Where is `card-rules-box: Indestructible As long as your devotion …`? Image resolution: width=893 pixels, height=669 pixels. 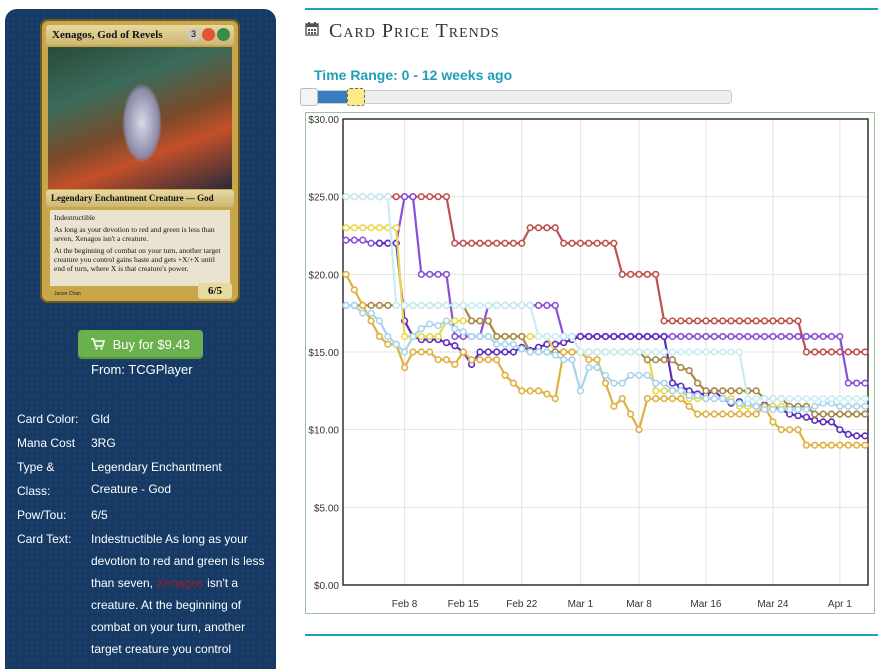 card-rules-box: Indestructible As long as your devotion … is located at coordinates (140, 248).